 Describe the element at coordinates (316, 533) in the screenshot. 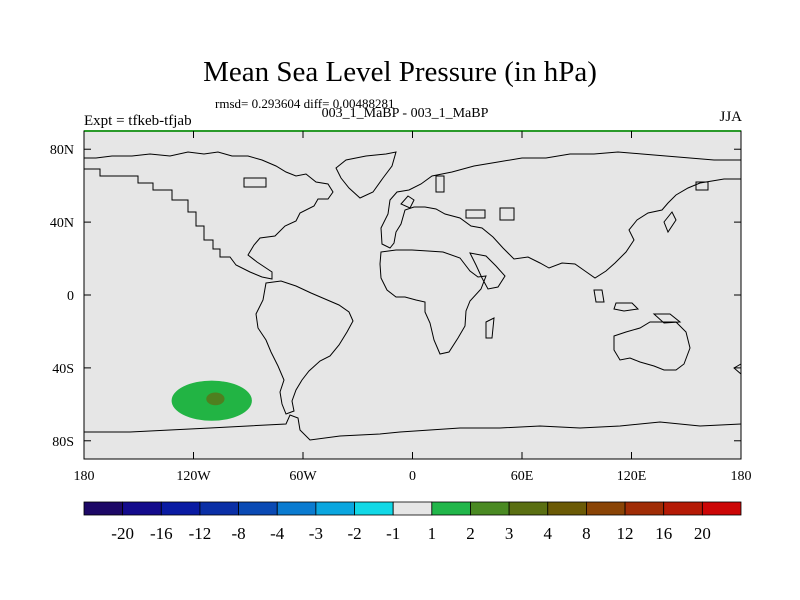

I see `colorbar-label: -3` at that location.